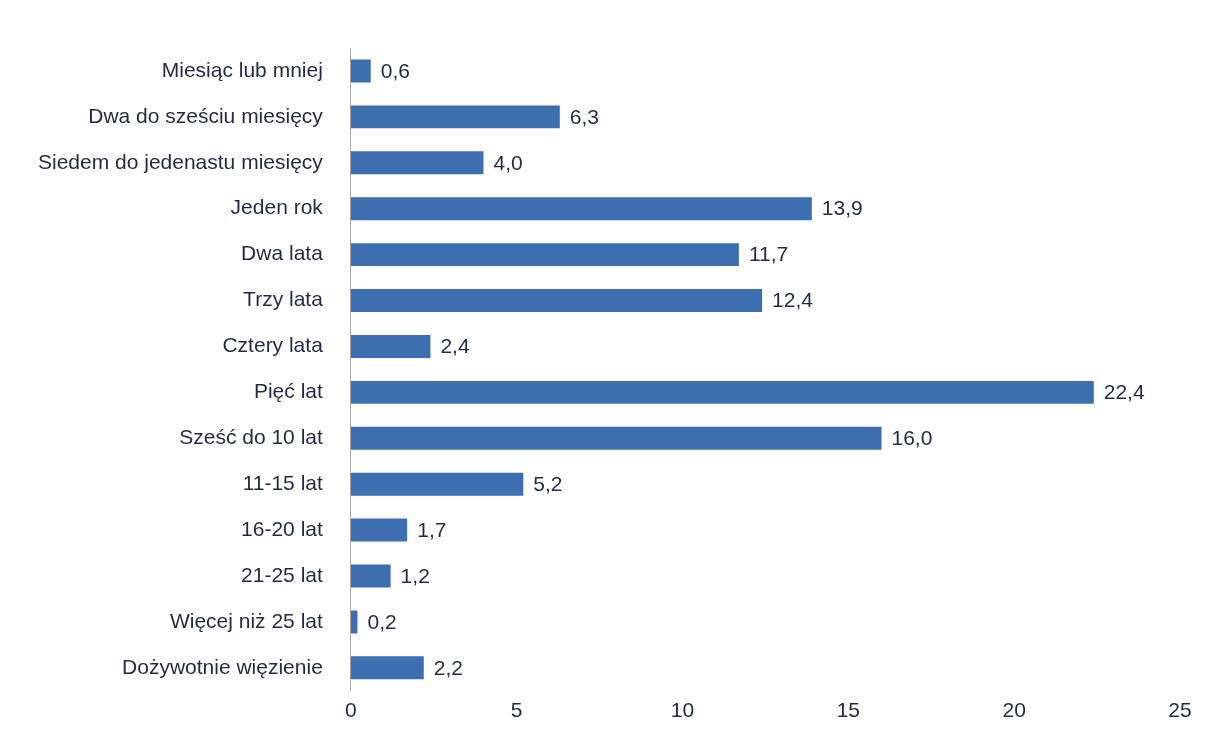 The height and width of the screenshot is (745, 1208). Describe the element at coordinates (246, 620) in the screenshot. I see `y-tick-label: Więcej niż 25 lat` at that location.